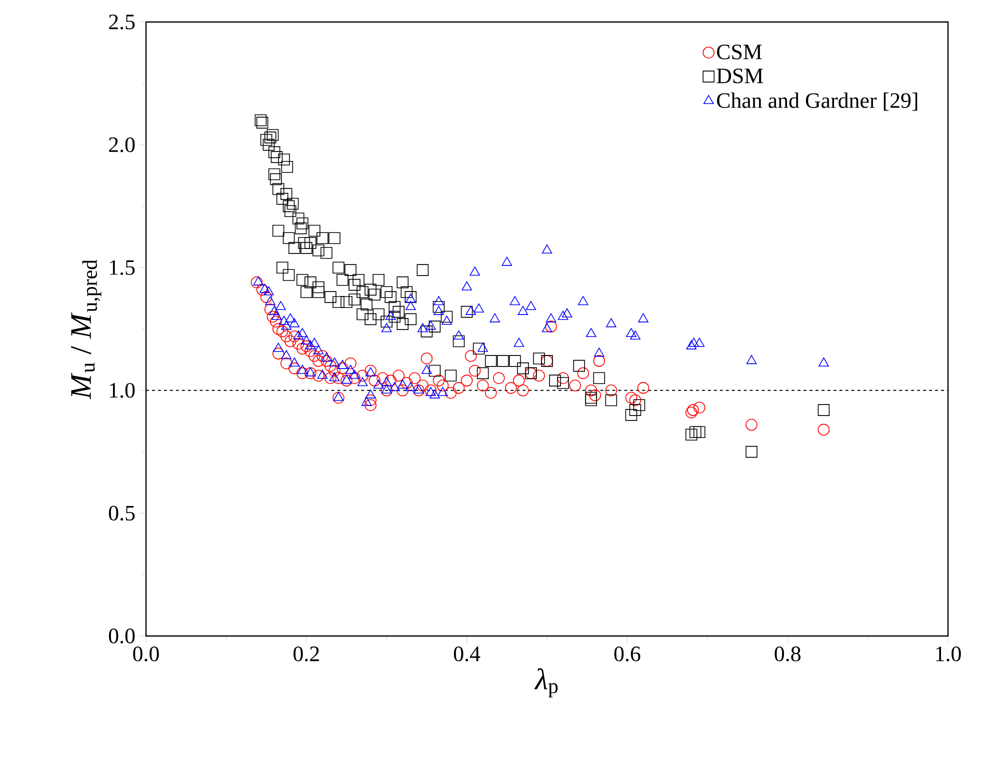  I want to click on x-axis-title: λ$_{p}$, so click(546, 683).